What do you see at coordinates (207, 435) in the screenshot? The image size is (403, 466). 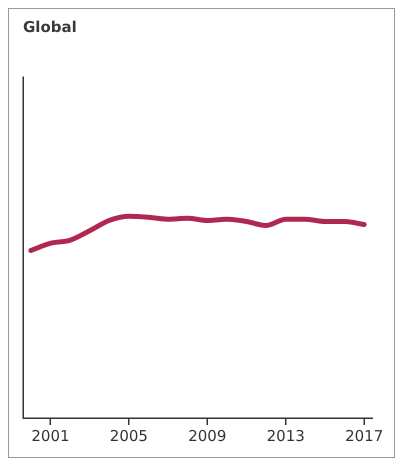 I see `x-tick-label: 2009` at bounding box center [207, 435].